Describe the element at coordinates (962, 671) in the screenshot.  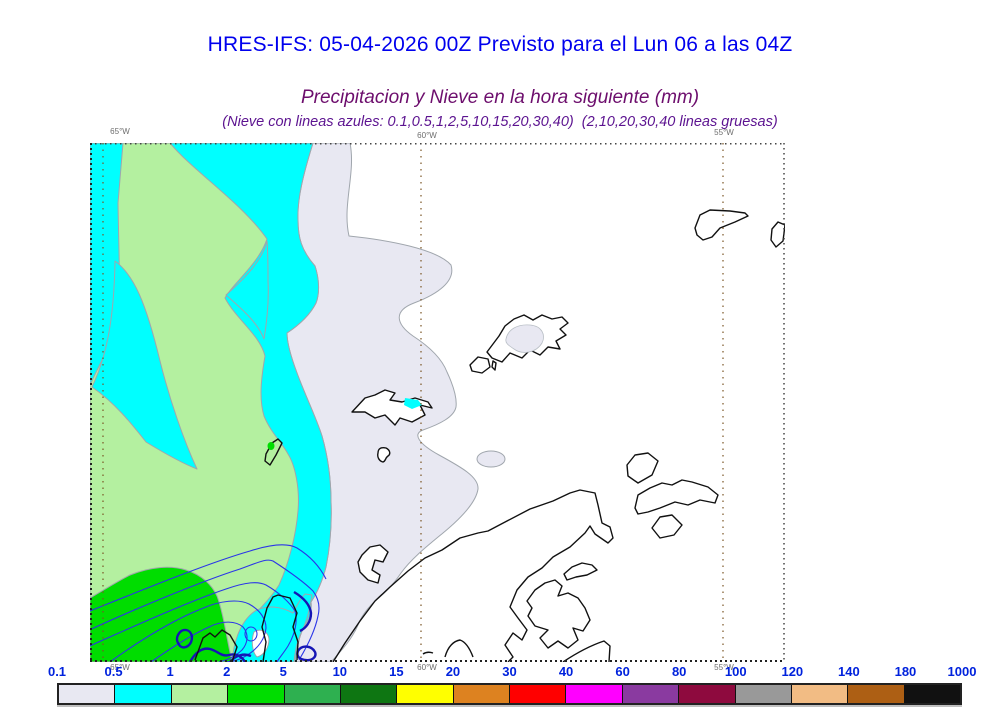
I see `colorbar-stop-label: 1000` at that location.